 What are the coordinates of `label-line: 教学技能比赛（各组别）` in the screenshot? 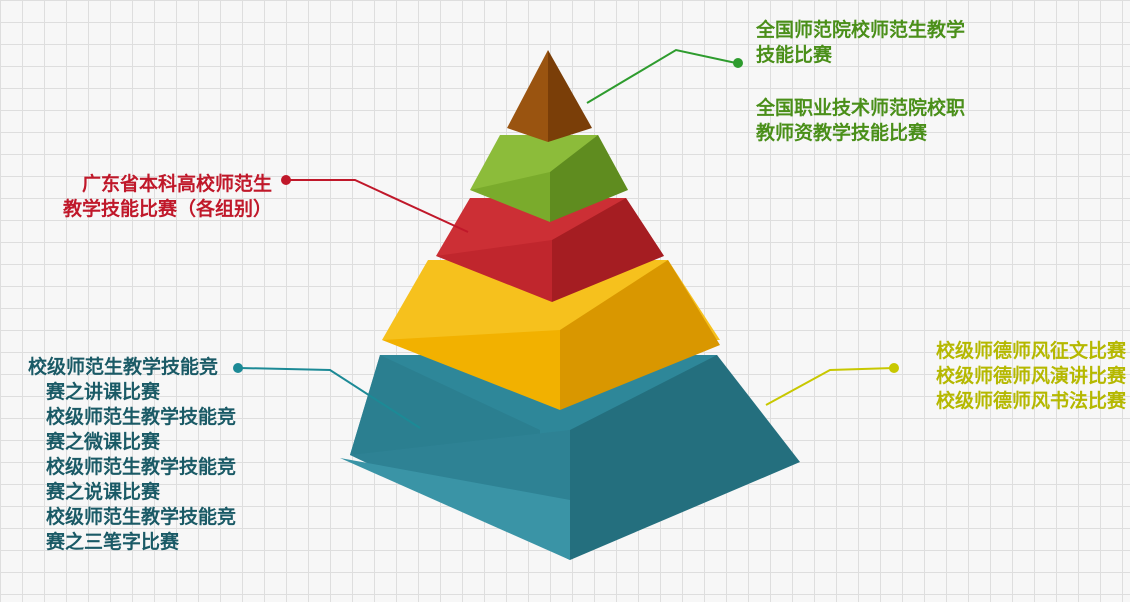 It's located at (167, 209).